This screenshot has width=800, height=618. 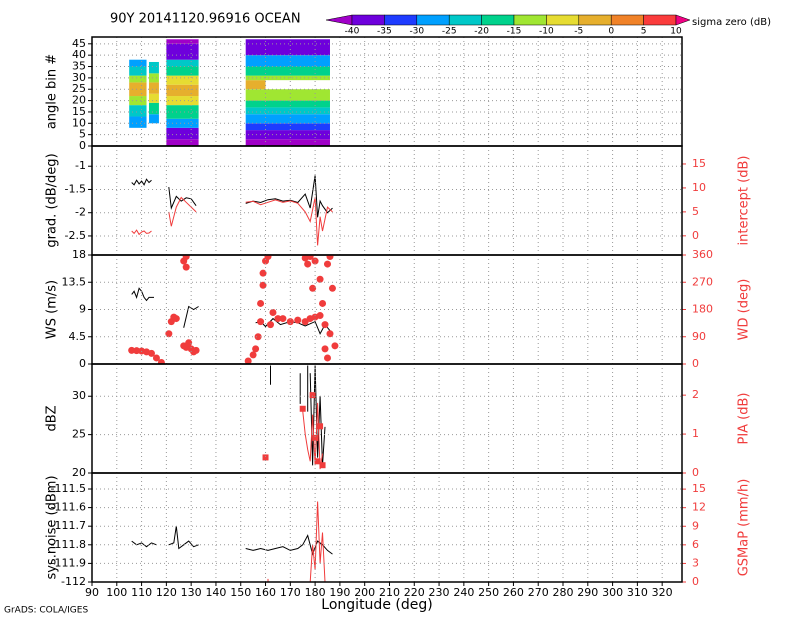 I want to click on y-tick-label: -112, so click(x=73, y=581).